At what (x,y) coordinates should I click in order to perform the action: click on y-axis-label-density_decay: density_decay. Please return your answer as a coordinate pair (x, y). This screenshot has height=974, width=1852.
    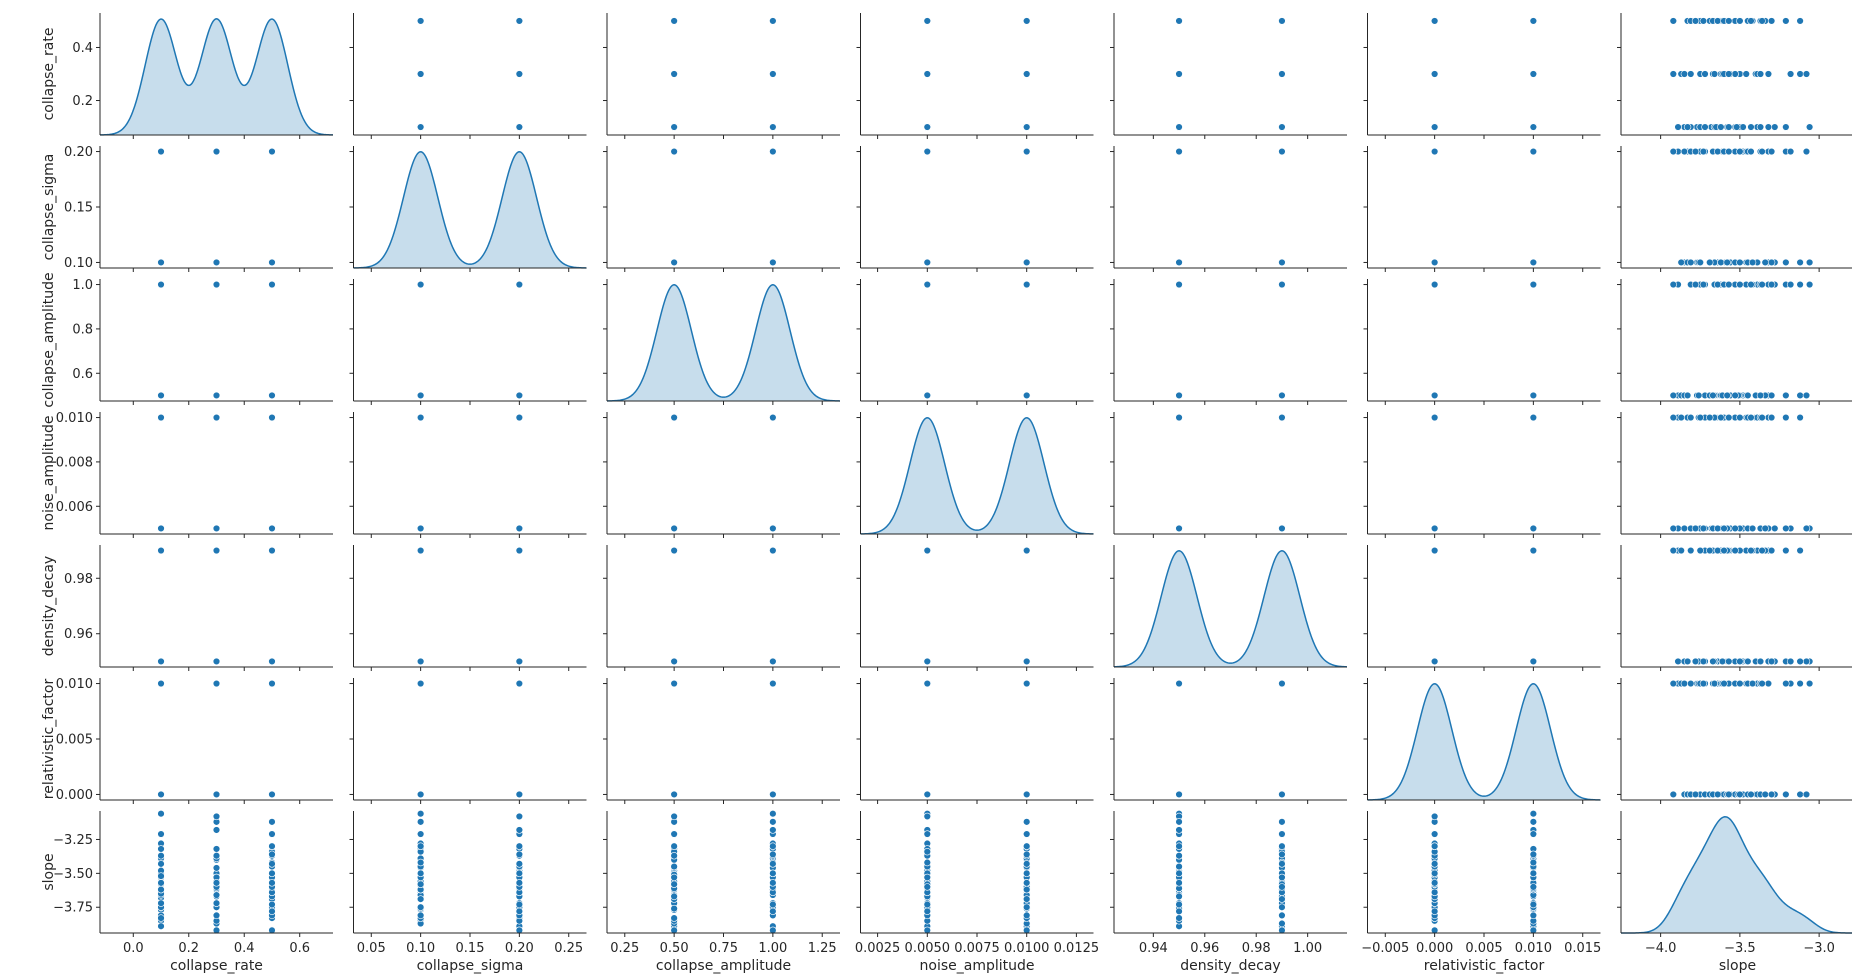
    Looking at the image, I should click on (49, 606).